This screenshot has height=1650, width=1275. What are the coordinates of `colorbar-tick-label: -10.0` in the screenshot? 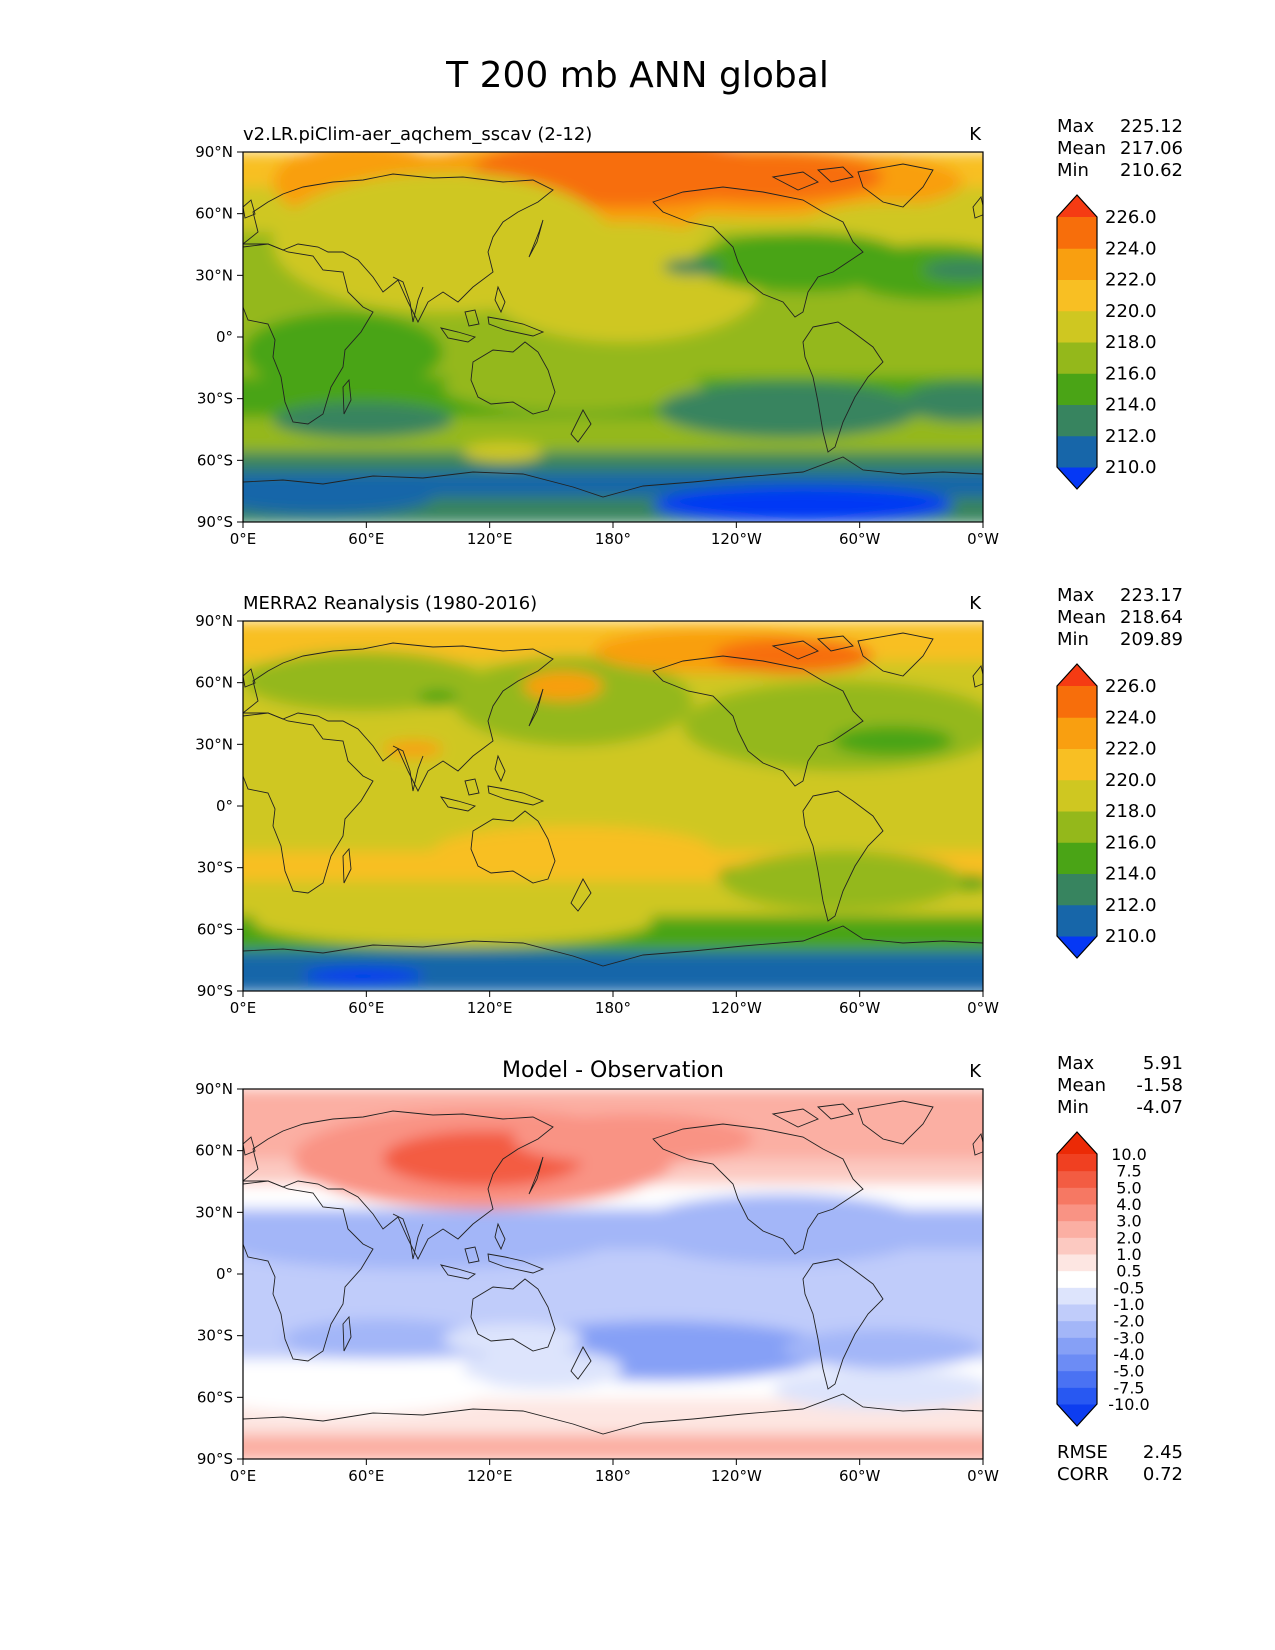 It's located at (1128, 1404).